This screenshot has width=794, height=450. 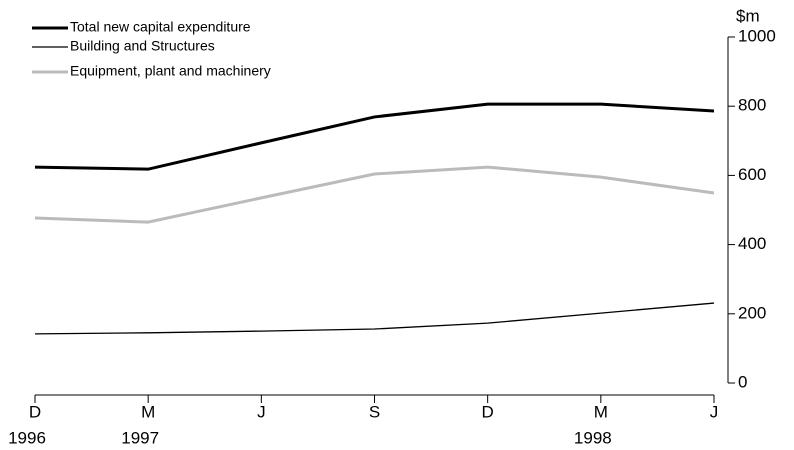 I want to click on y-tick-label: 0, so click(x=742, y=381).